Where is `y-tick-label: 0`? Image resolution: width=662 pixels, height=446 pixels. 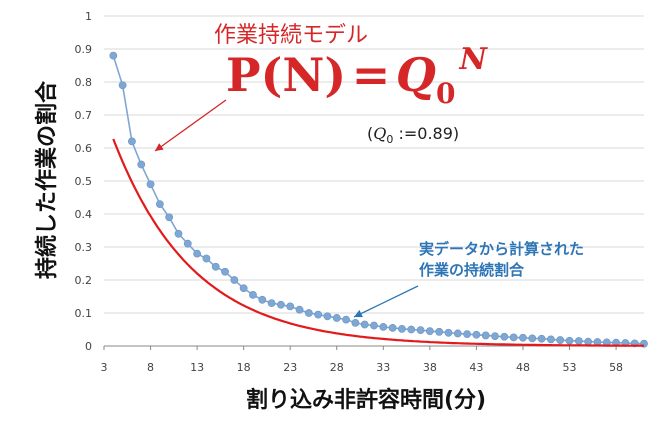
y-tick-label: 0 is located at coordinates (88, 346).